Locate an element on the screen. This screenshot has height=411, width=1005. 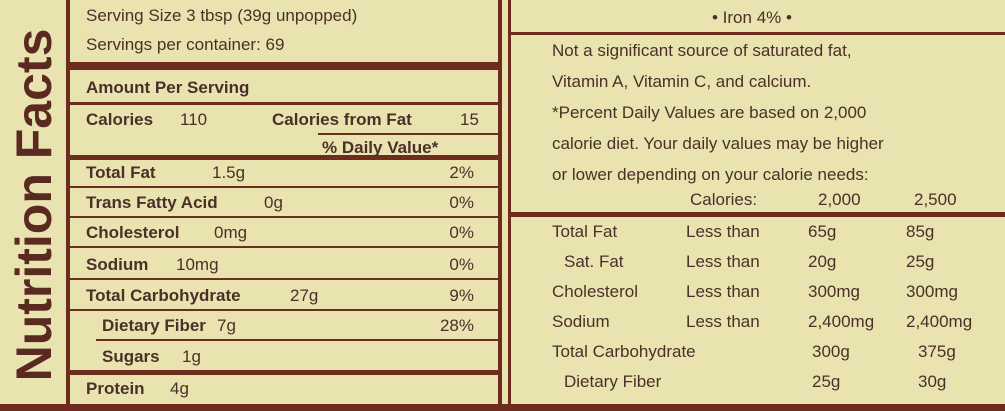
ref-2000: 25g is located at coordinates (826, 381).